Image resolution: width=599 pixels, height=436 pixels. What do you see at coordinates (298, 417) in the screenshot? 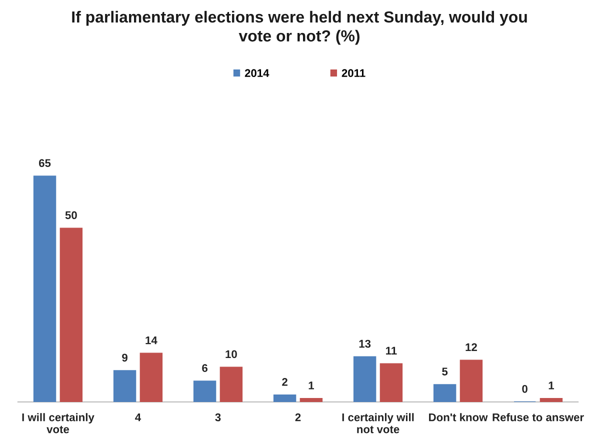
I see `x-tick-label: 2` at bounding box center [298, 417].